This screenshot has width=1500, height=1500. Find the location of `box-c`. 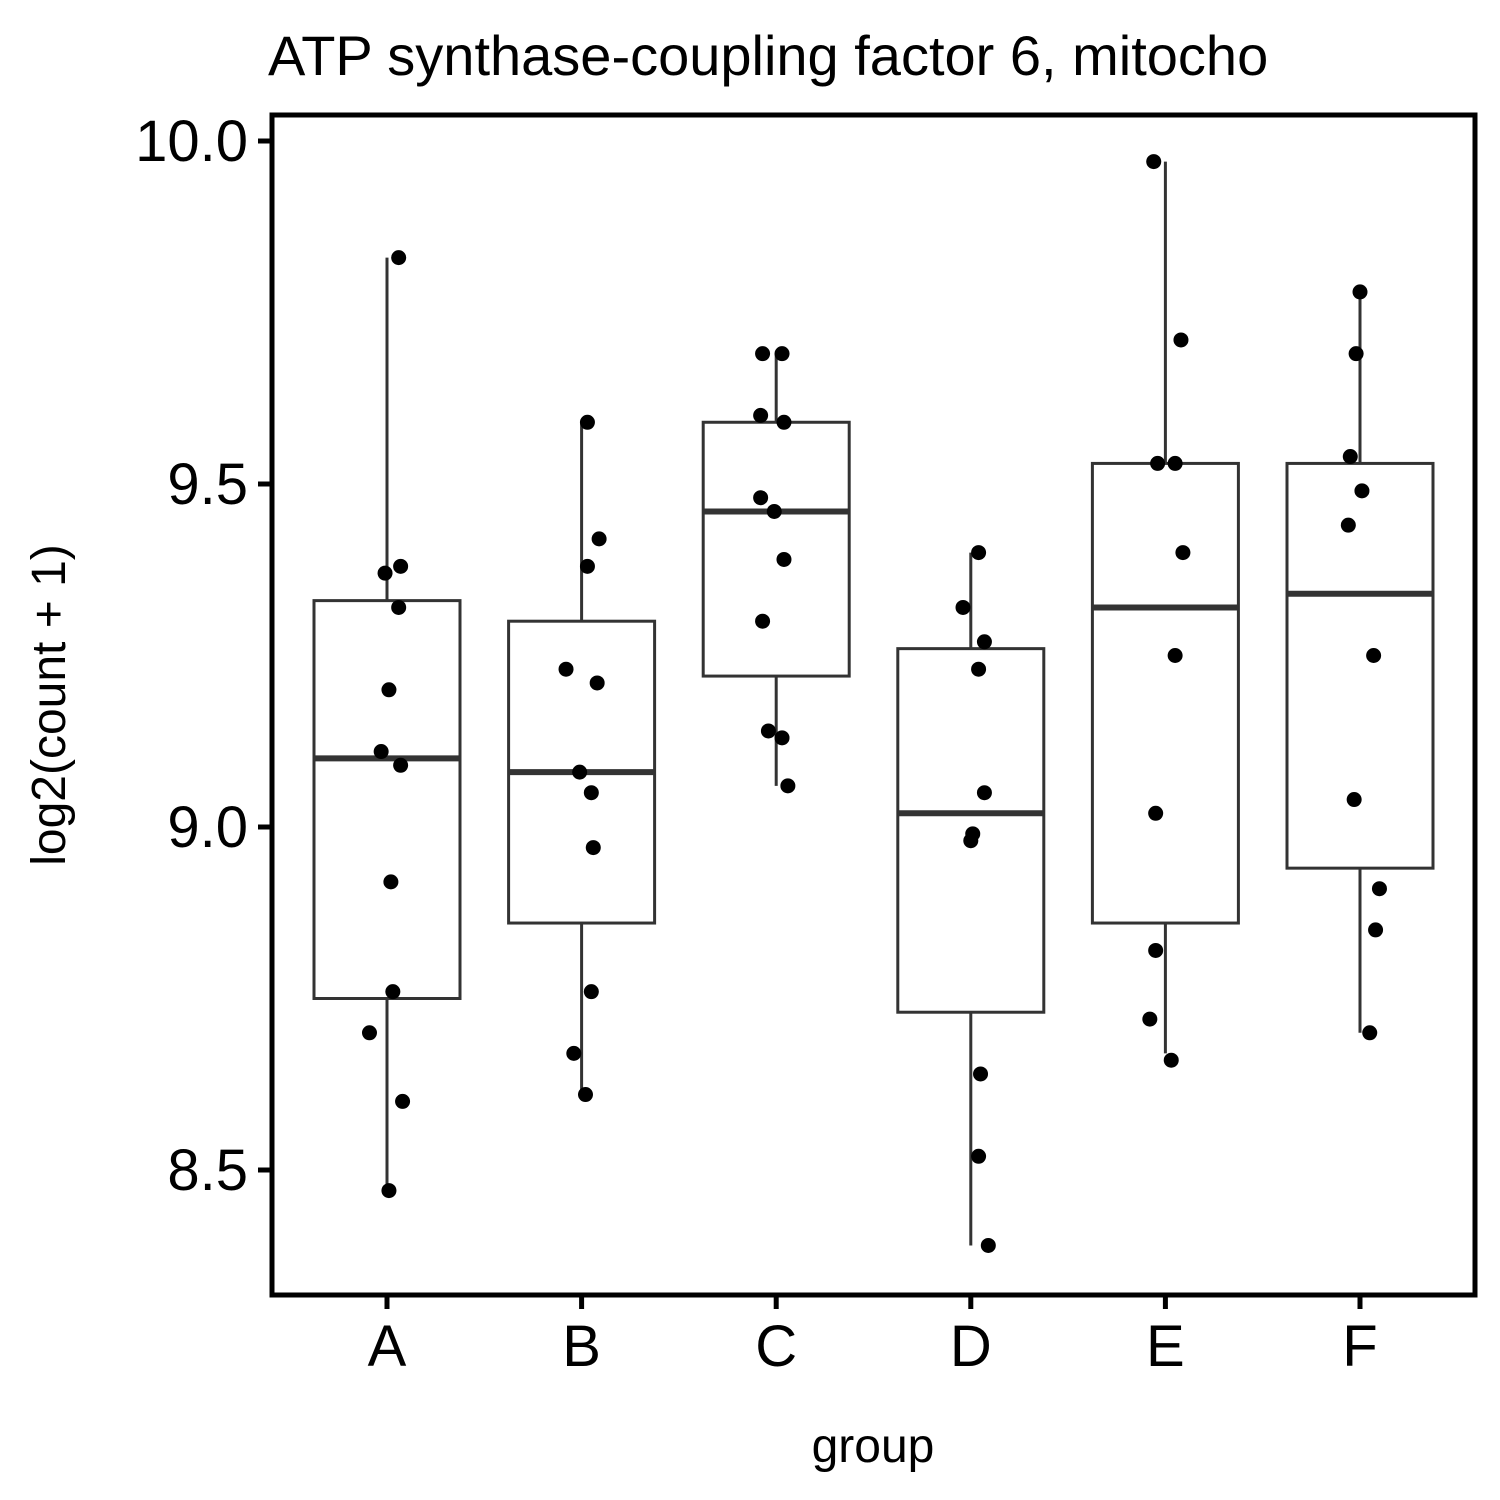

box-c is located at coordinates (776, 569).